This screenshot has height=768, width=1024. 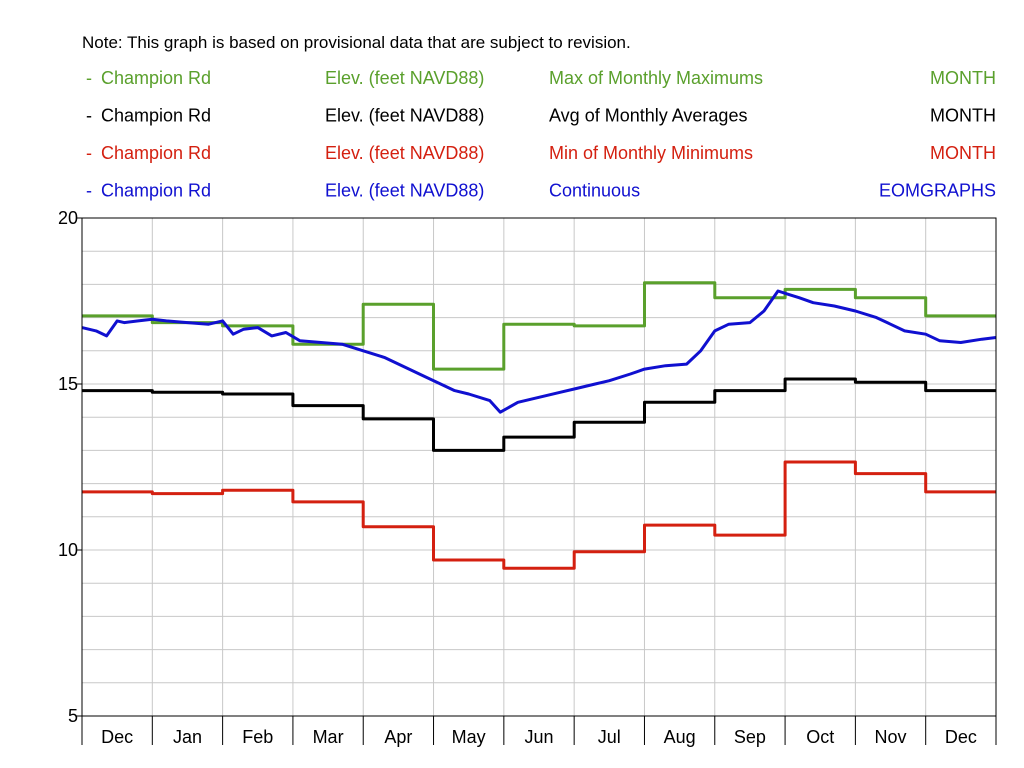 What do you see at coordinates (538, 737) in the screenshot?
I see `x-tick-label: Jun` at bounding box center [538, 737].